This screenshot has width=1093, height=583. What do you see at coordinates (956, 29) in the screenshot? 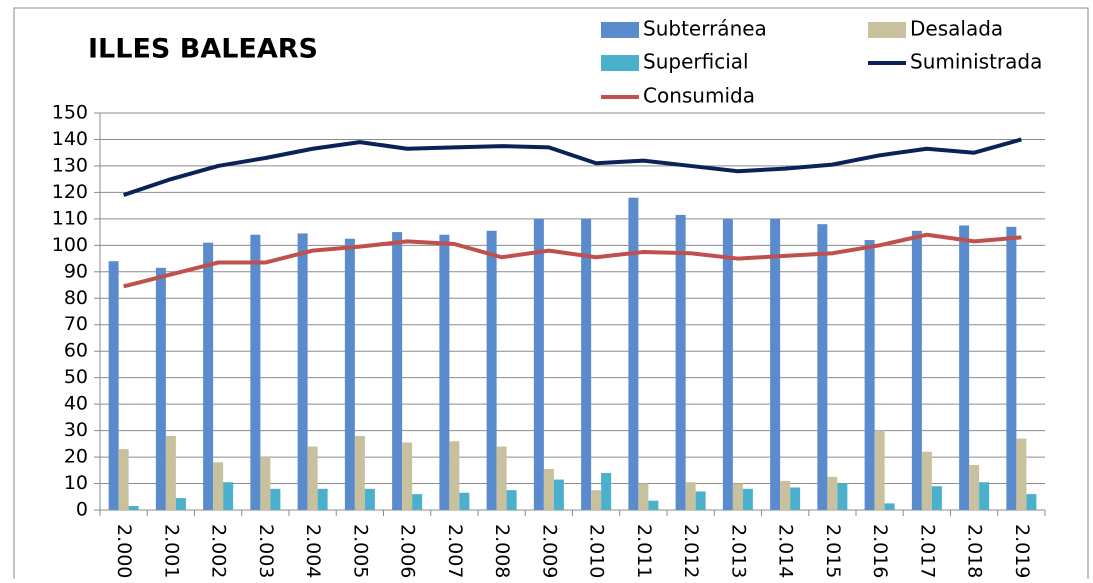
I see `legend-label: Desalada` at bounding box center [956, 29].